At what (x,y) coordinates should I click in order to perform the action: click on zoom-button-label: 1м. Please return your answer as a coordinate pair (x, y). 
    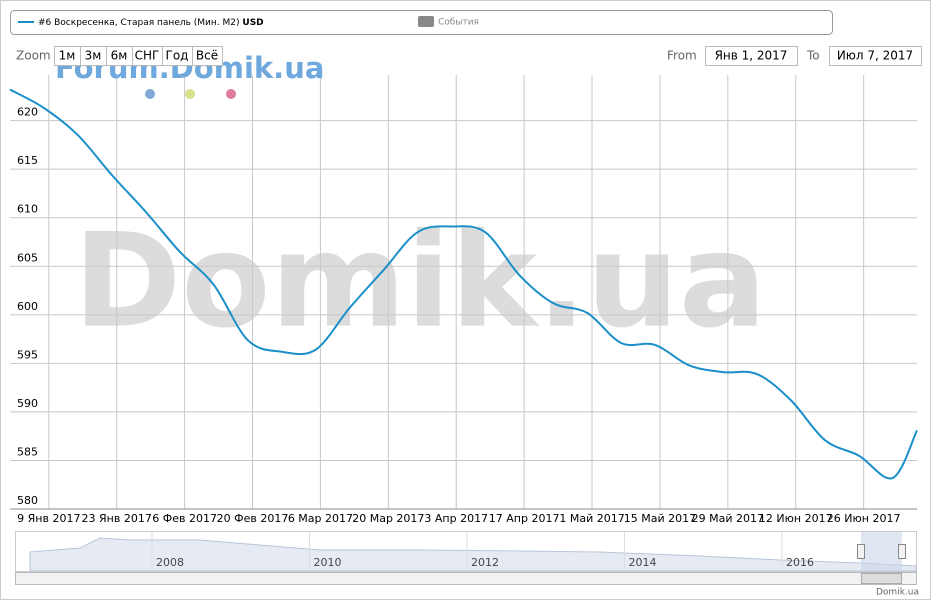
    Looking at the image, I should click on (67, 56).